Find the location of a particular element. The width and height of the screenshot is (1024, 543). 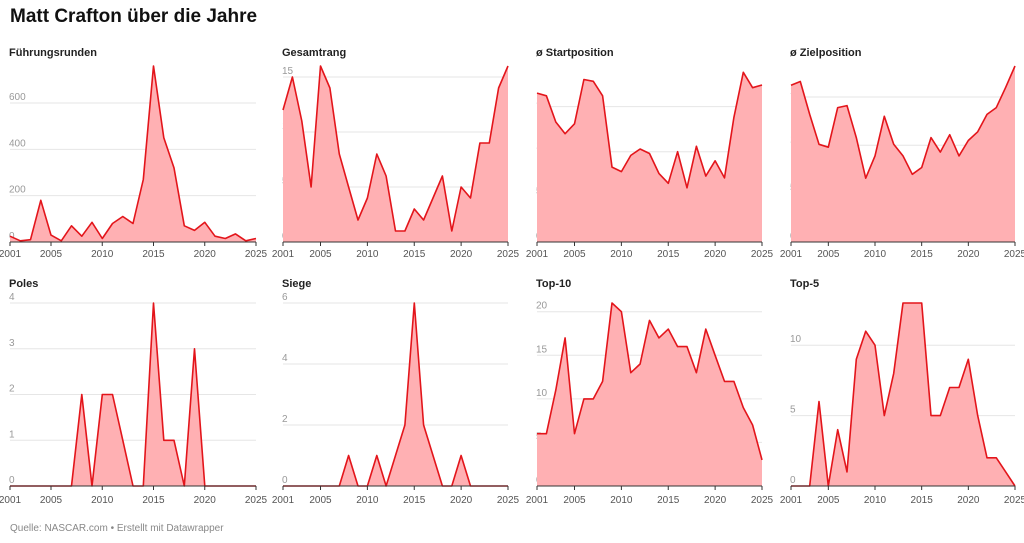

y-tick-label: 20 is located at coordinates (542, 306).